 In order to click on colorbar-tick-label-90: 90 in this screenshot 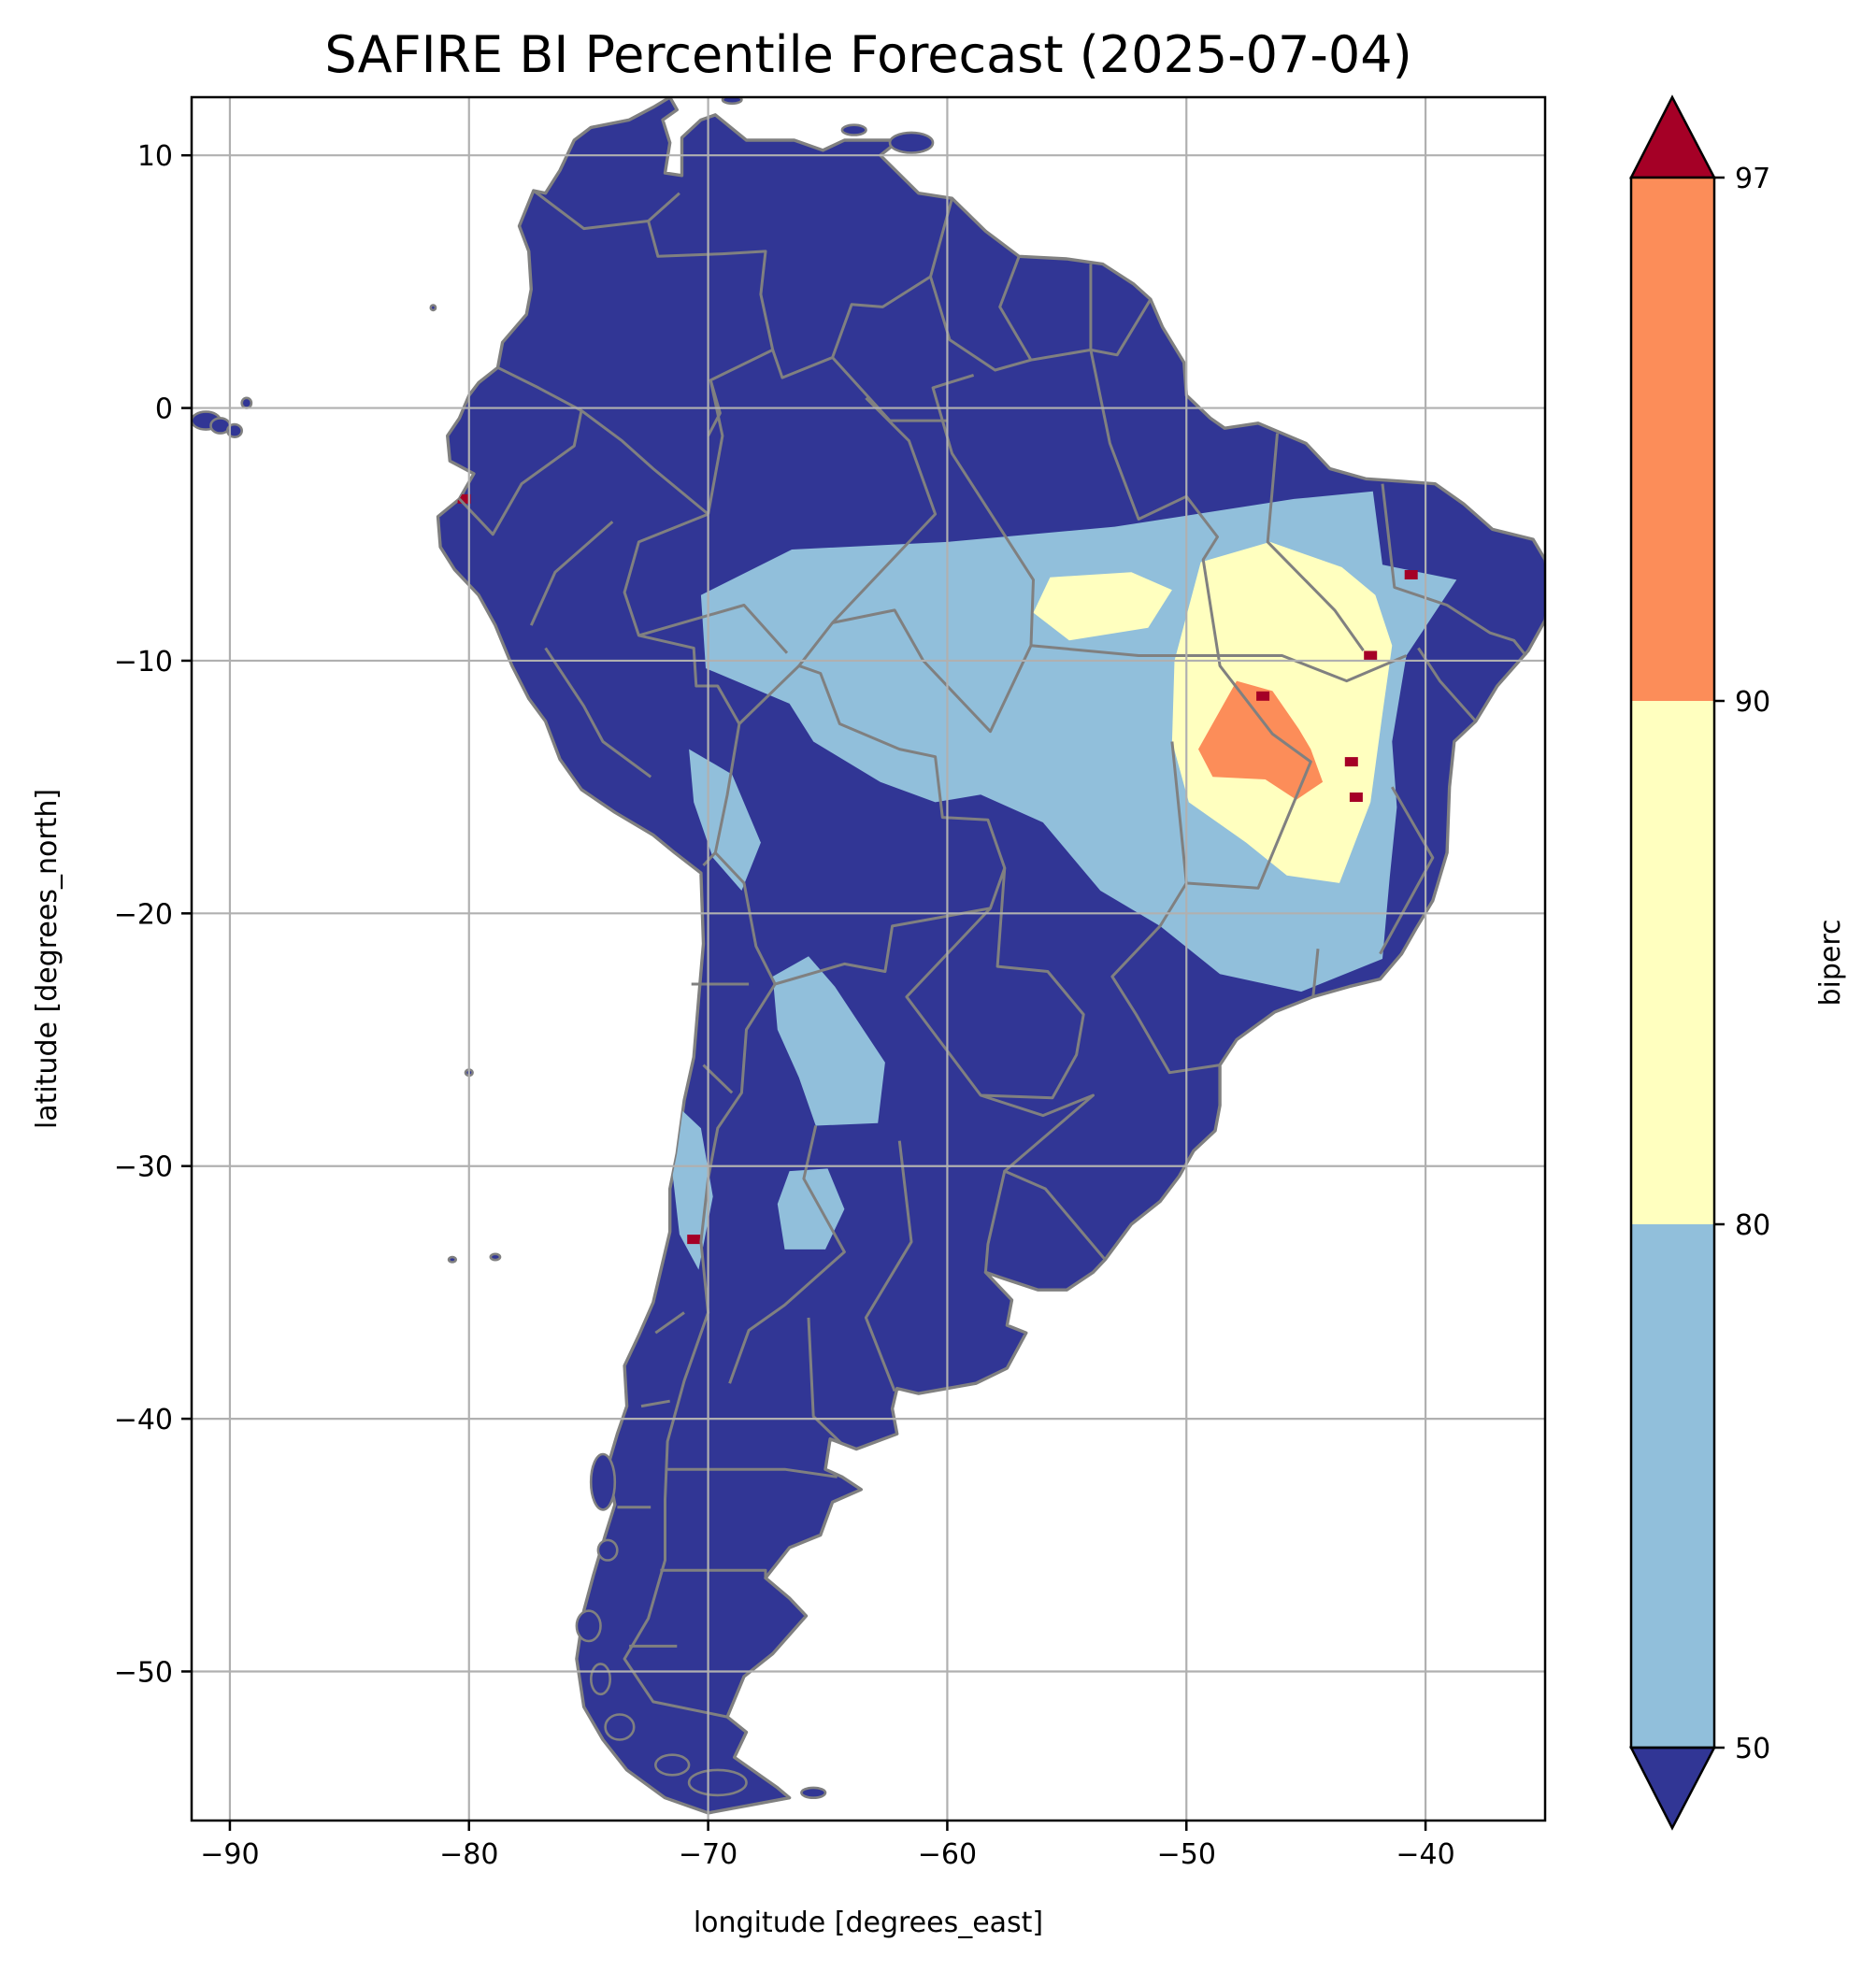, I will do `click(1752, 702)`.